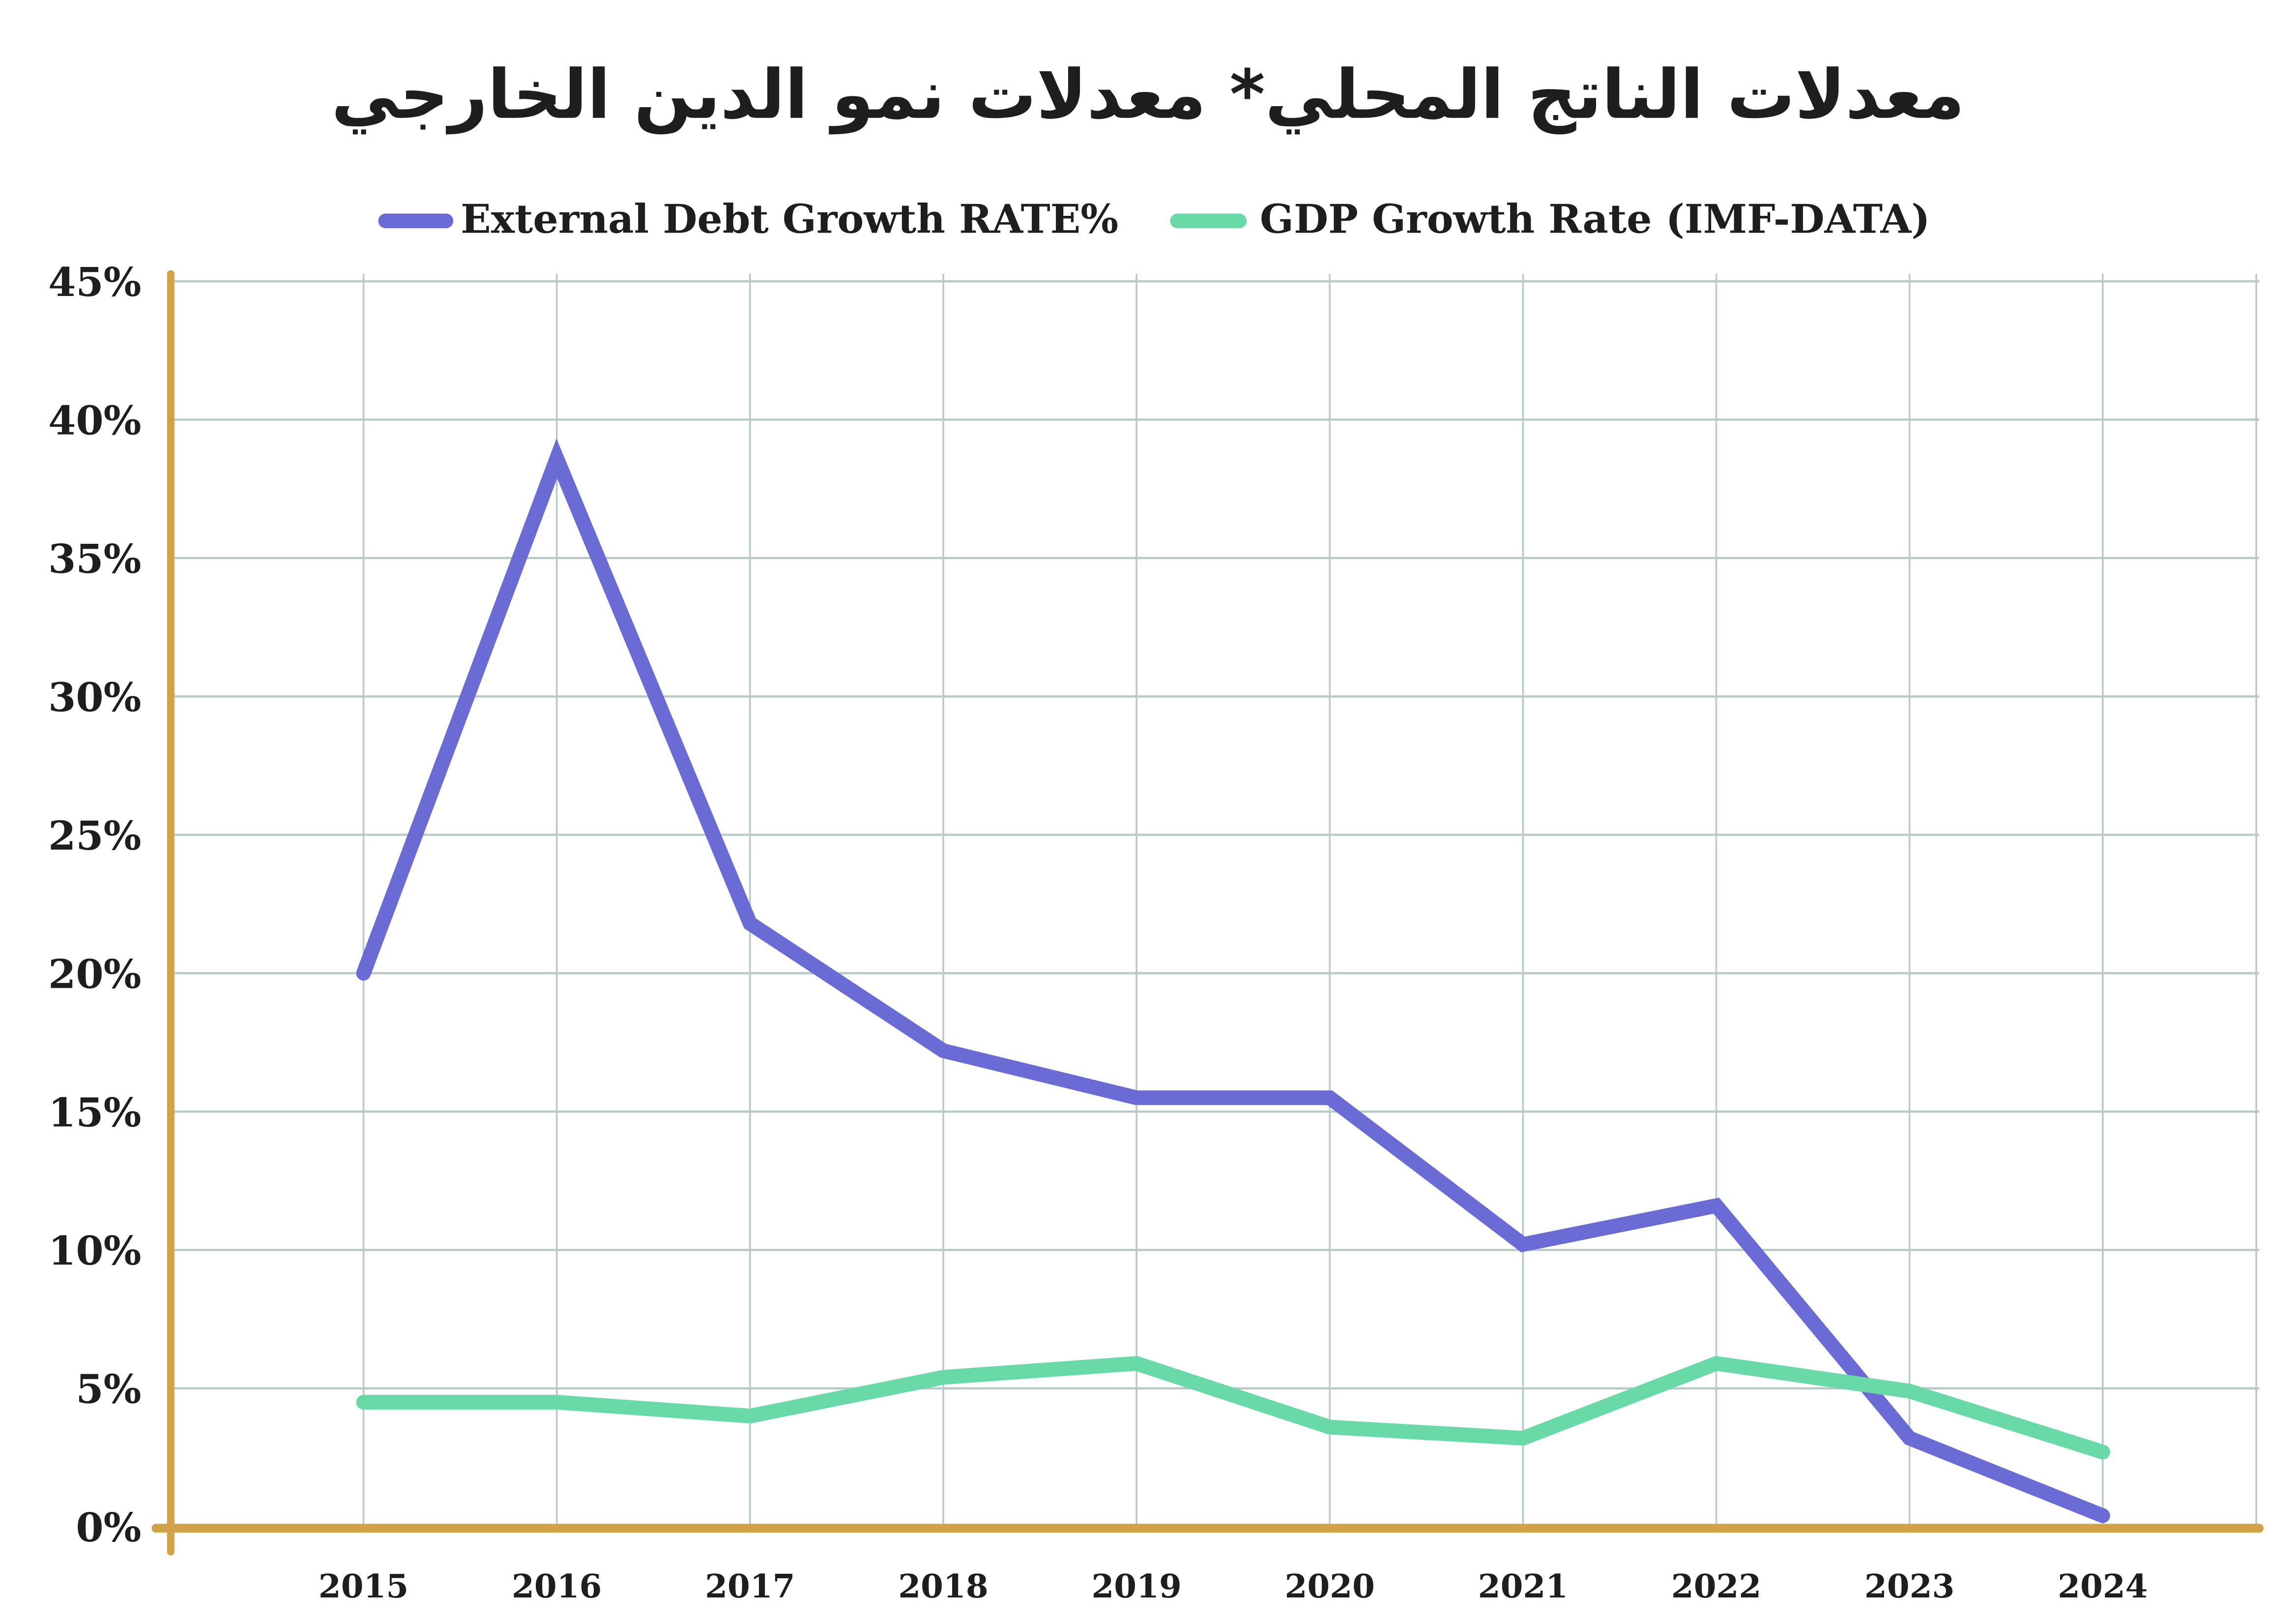 The image size is (2296, 1624). Describe the element at coordinates (94, 420) in the screenshot. I see `y-tick-label: 40%` at that location.